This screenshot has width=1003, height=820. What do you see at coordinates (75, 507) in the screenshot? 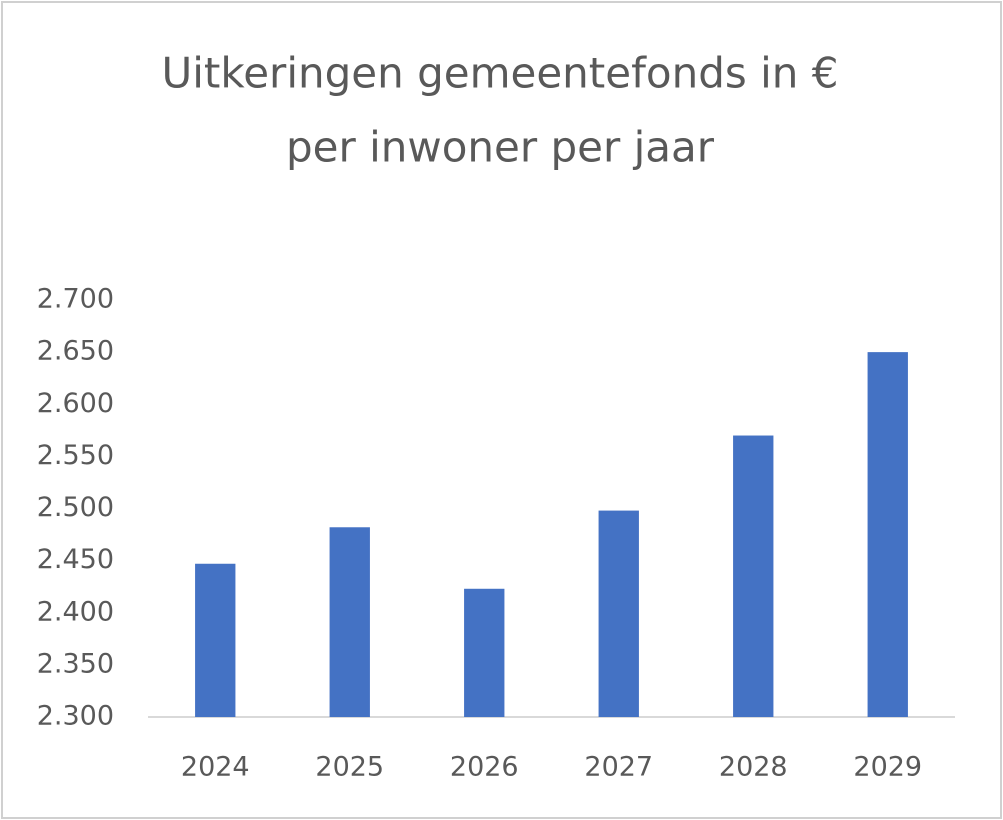
I see `y-tick-label: 2.500` at bounding box center [75, 507].